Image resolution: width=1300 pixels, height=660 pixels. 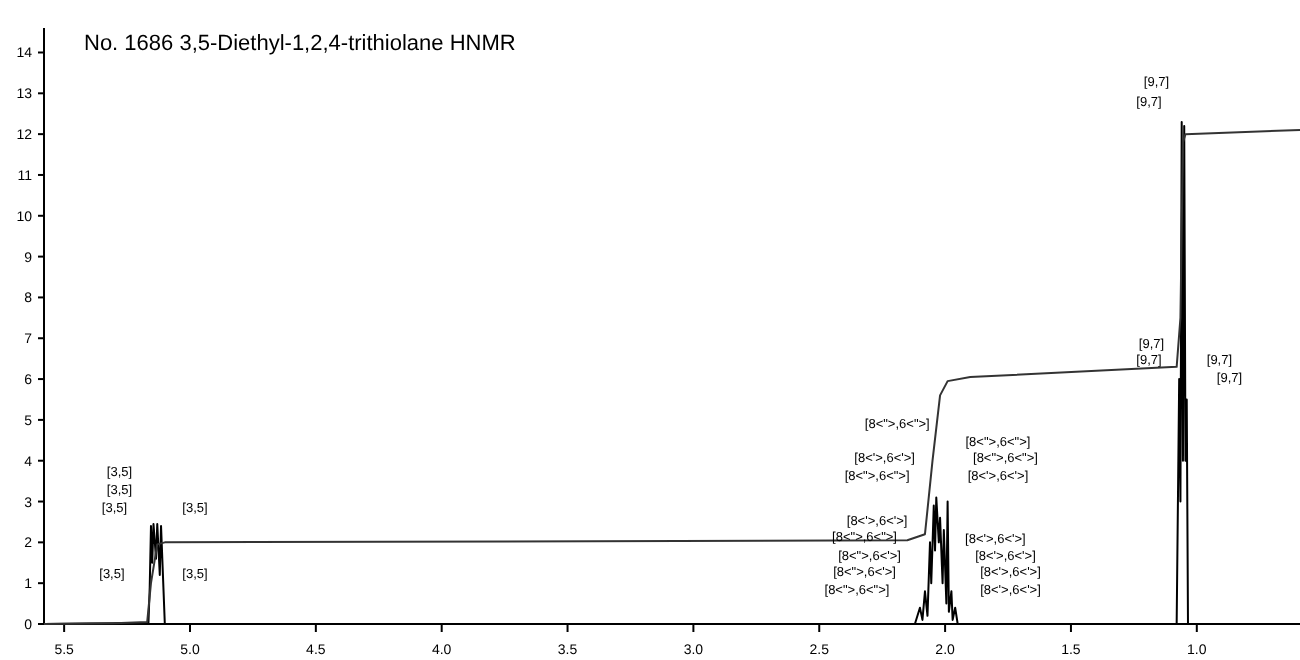 I want to click on chart-title: No. 1686 3,5-Diethyl-1,2,4-trithiolane HNMR, so click(x=300, y=44).